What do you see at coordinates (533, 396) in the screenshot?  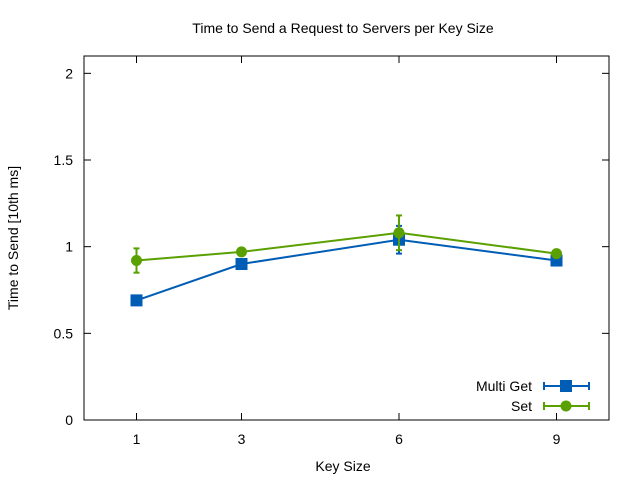 I see `legend: Multi Get Set` at bounding box center [533, 396].